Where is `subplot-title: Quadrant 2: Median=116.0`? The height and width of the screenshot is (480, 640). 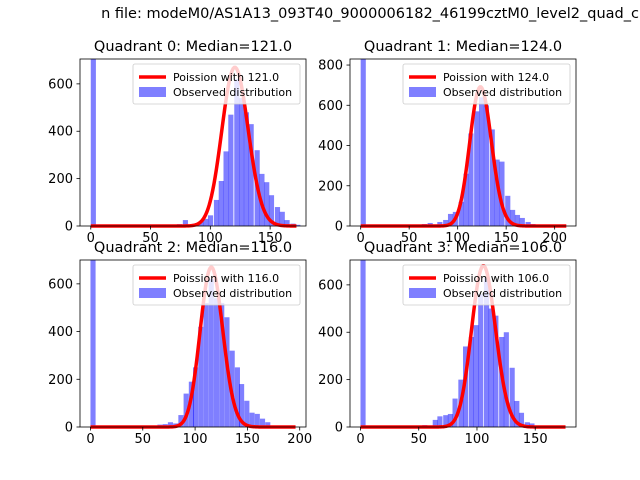
subplot-title: Quadrant 2: Median=116.0 is located at coordinates (193, 248).